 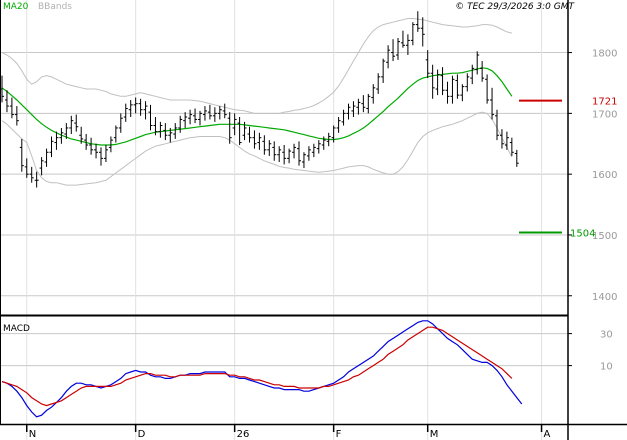 I want to click on support-resistance-levels: 1721 1504, so click(x=568, y=168).